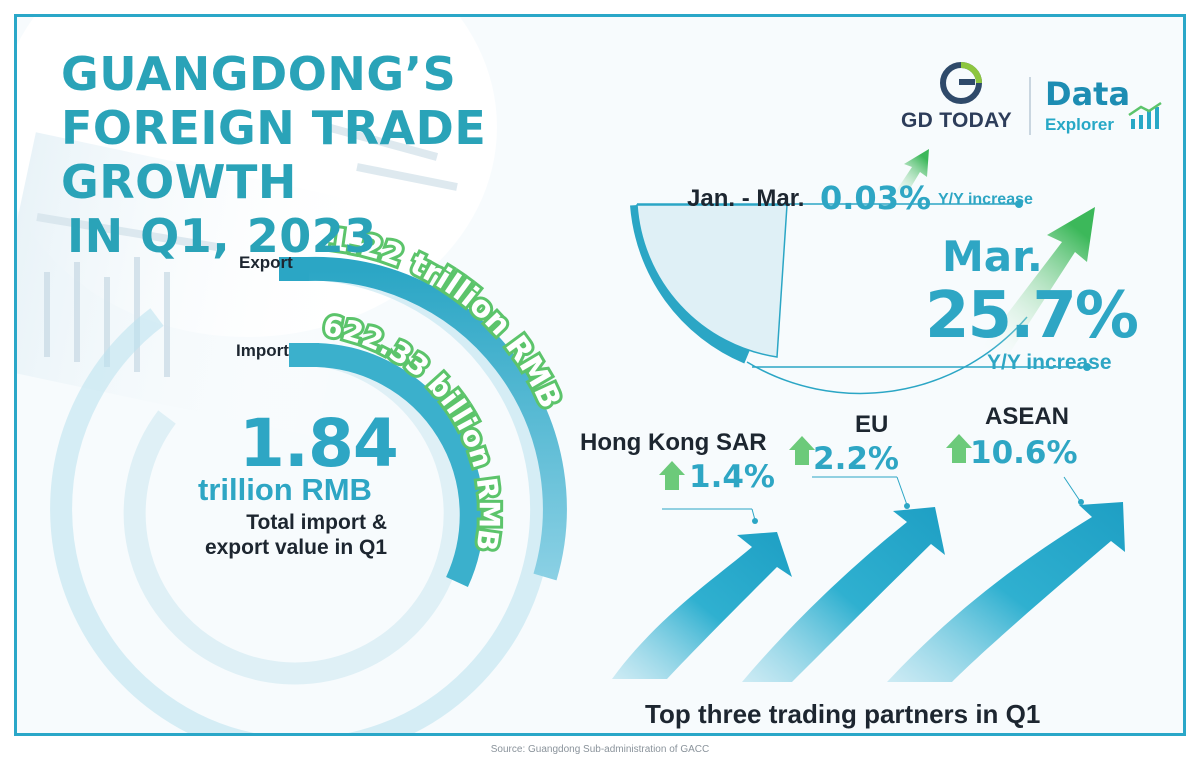 This screenshot has width=1200, height=764. I want to click on import-label: Import, so click(262, 350).